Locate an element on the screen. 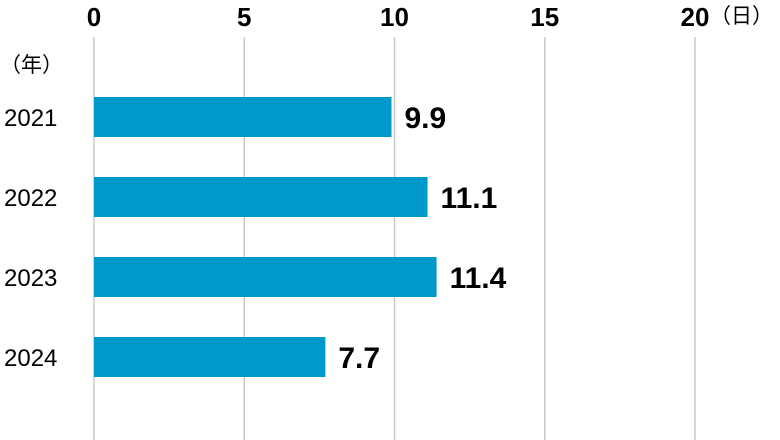  x-axis-unit-label: （日） is located at coordinates (741, 16).